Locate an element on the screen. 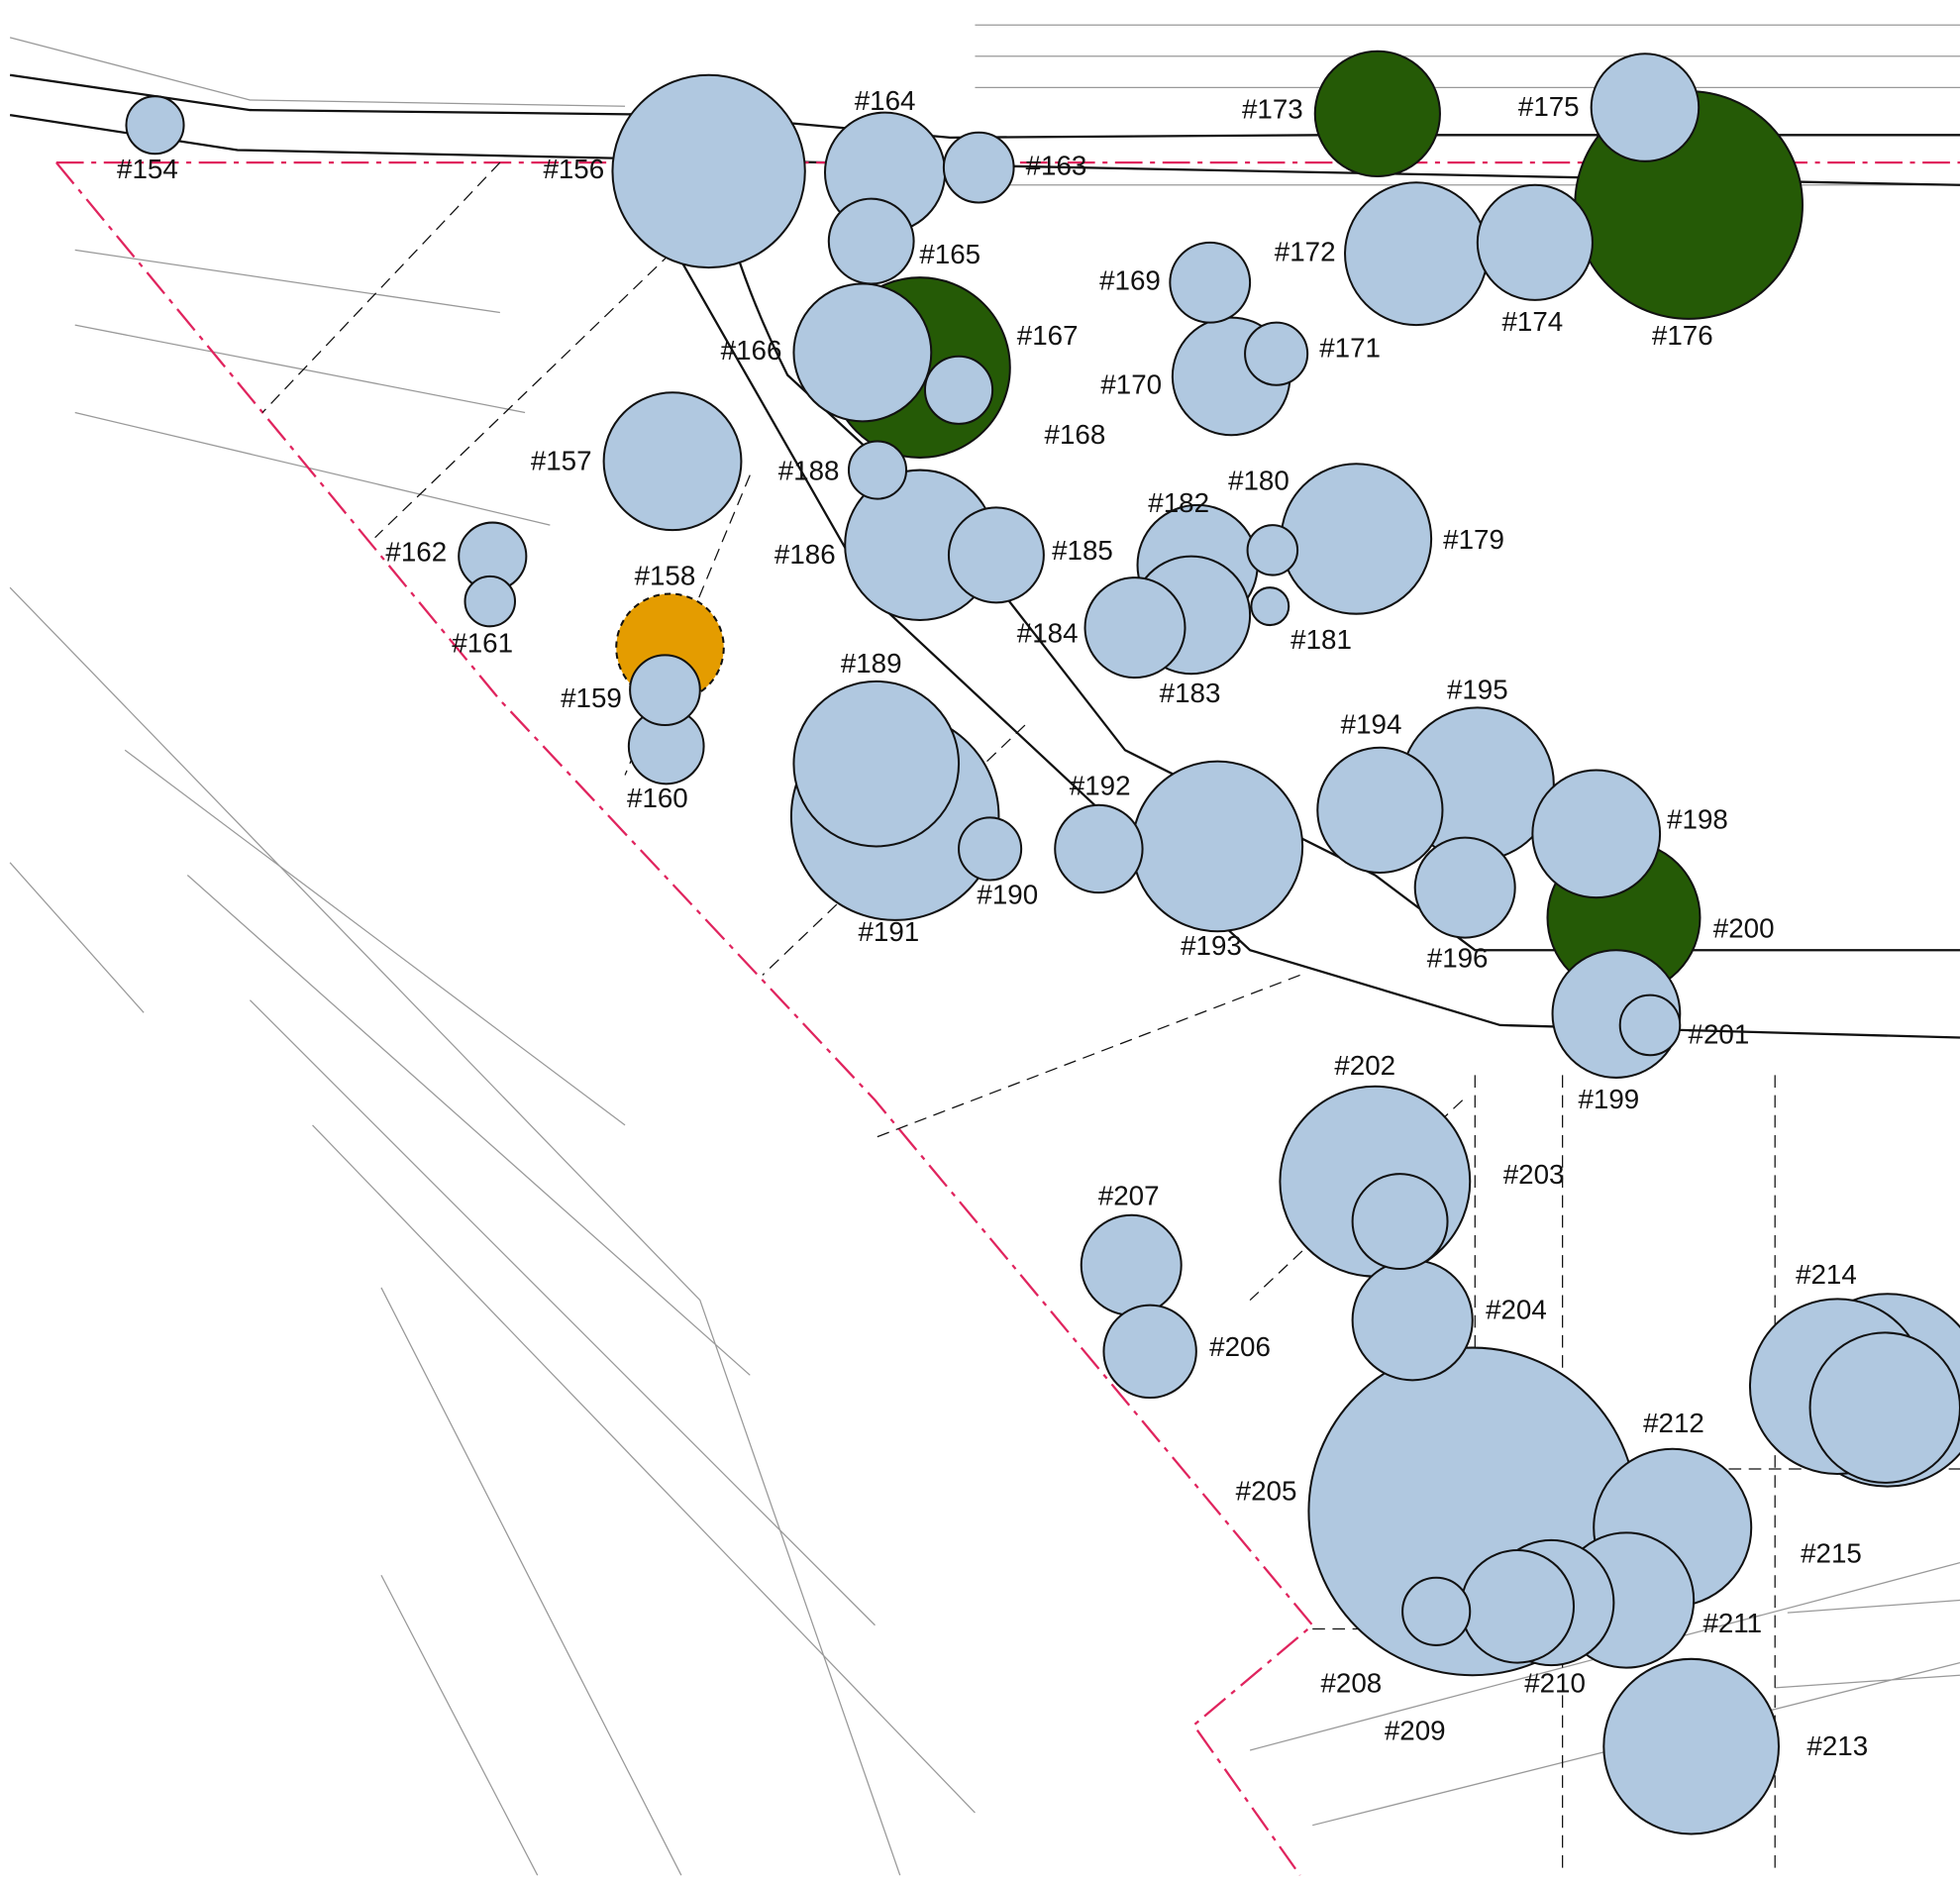 This screenshot has width=1960, height=1884. tree-label: #170 is located at coordinates (1131, 384).